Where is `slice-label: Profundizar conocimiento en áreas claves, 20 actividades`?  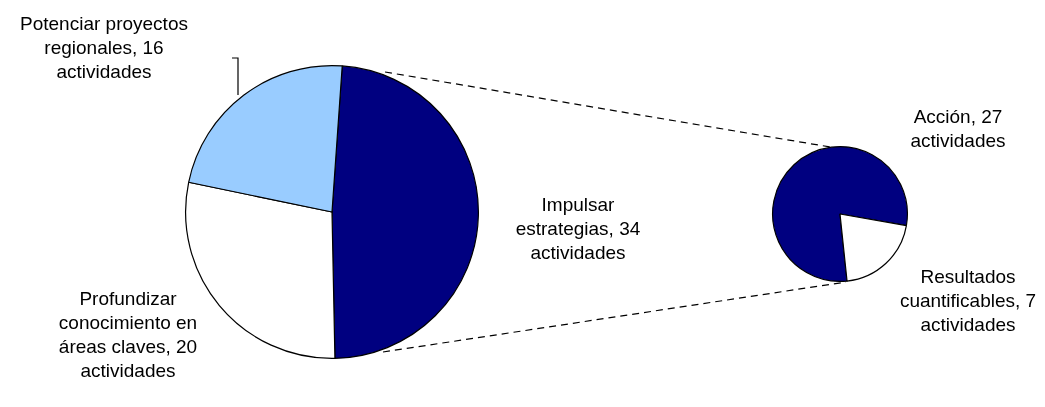
slice-label: Profundizar conocimiento en áreas claves, 20 actividades is located at coordinates (128, 335).